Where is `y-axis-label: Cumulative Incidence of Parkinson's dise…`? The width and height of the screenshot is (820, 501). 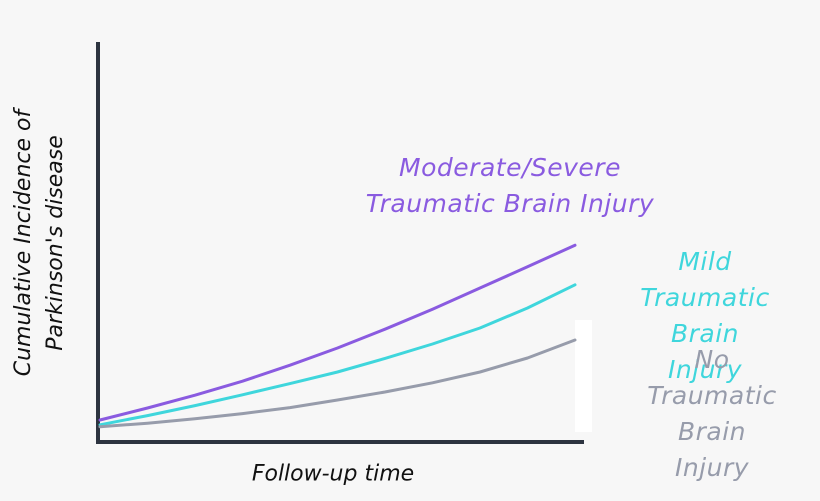
y-axis-label: Cumulative Incidence of Parkinson's dise… is located at coordinates (39, 243).